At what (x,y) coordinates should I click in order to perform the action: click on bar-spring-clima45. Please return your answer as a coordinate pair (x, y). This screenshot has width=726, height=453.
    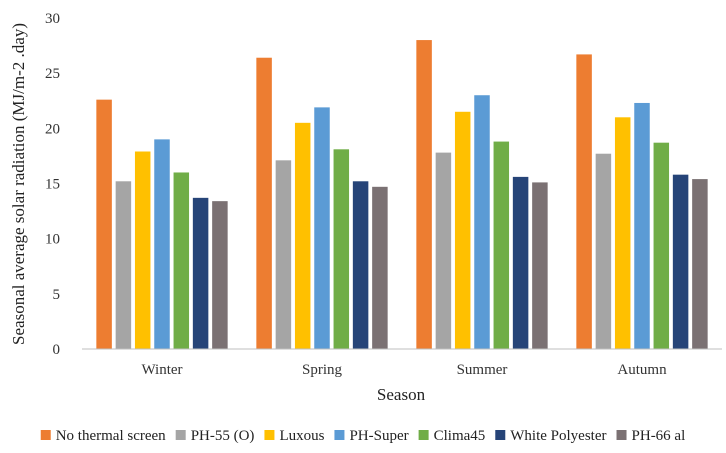
    Looking at the image, I should click on (341, 249).